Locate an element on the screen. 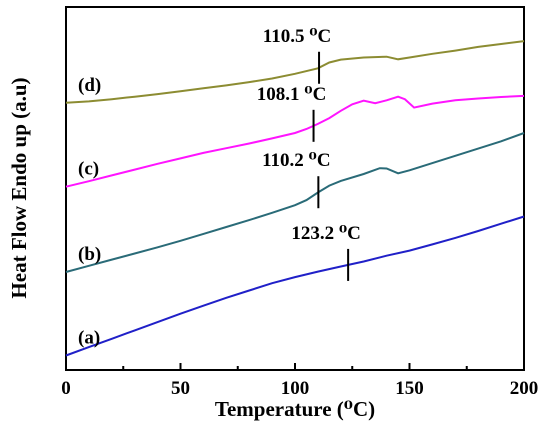  x-tick-label: 0 is located at coordinates (66, 388).